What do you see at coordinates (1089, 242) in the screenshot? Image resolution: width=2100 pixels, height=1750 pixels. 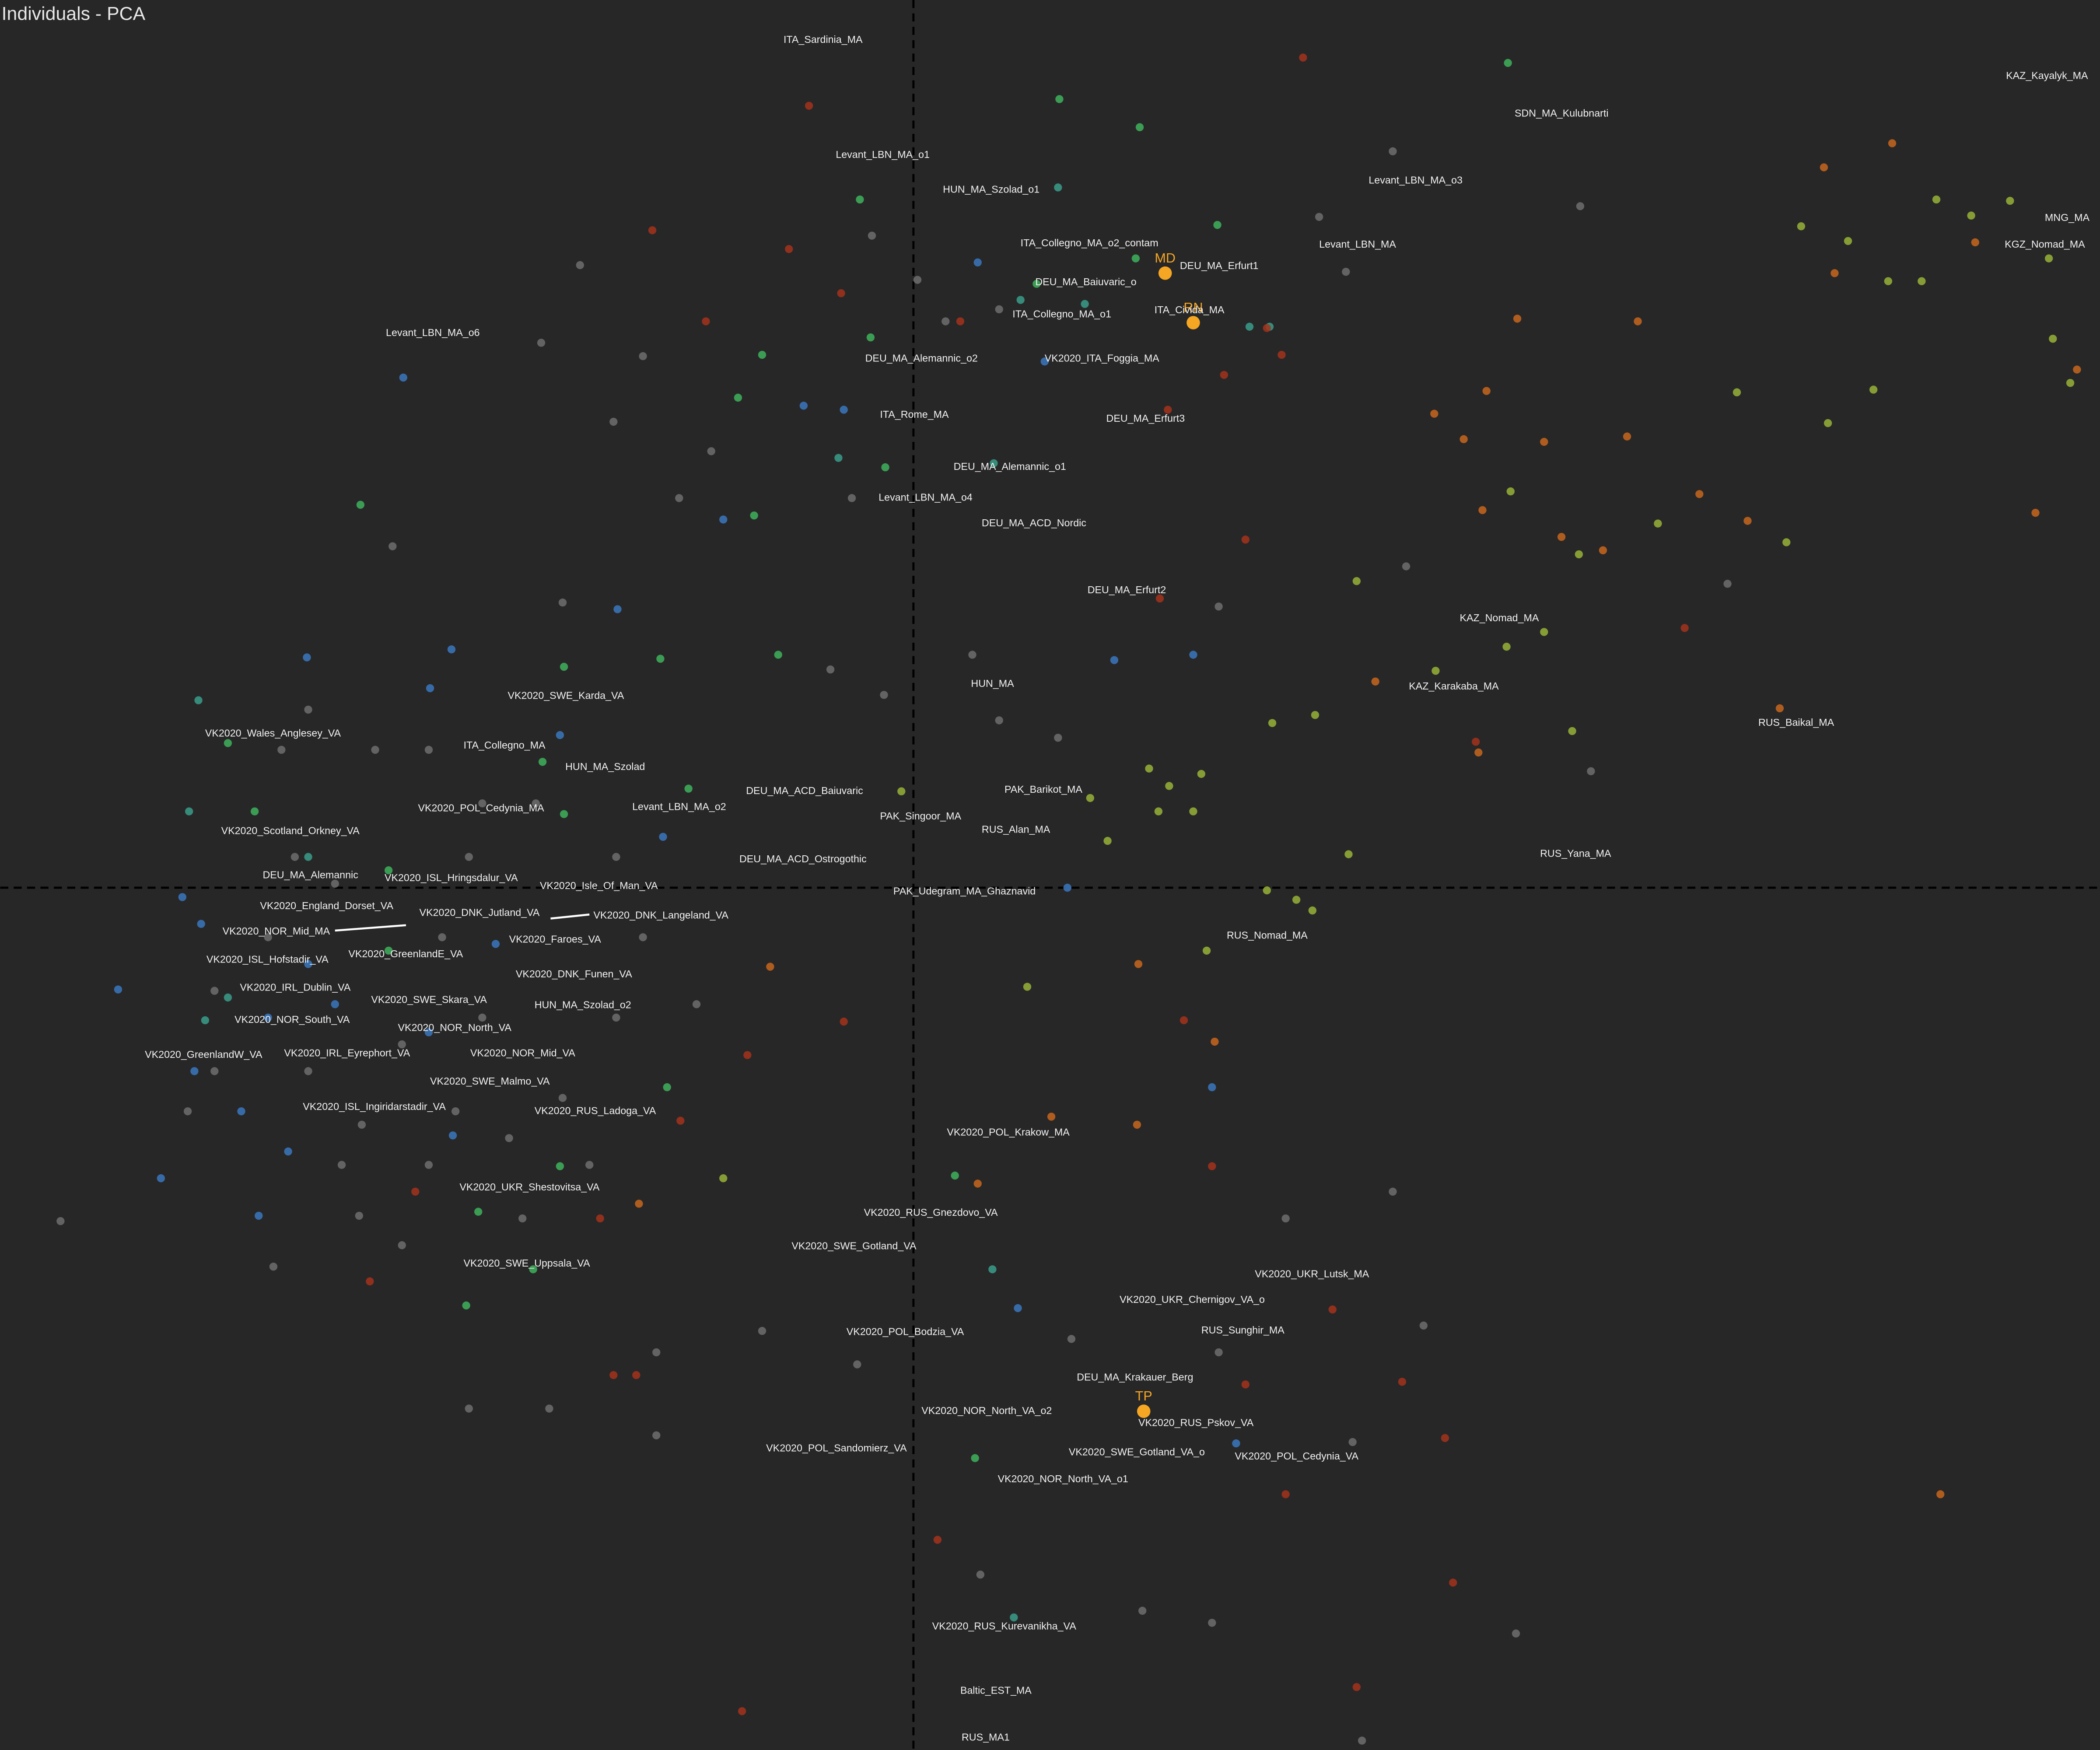 I see `group-label: ITA_Collegno_MA_o2_contam` at bounding box center [1089, 242].